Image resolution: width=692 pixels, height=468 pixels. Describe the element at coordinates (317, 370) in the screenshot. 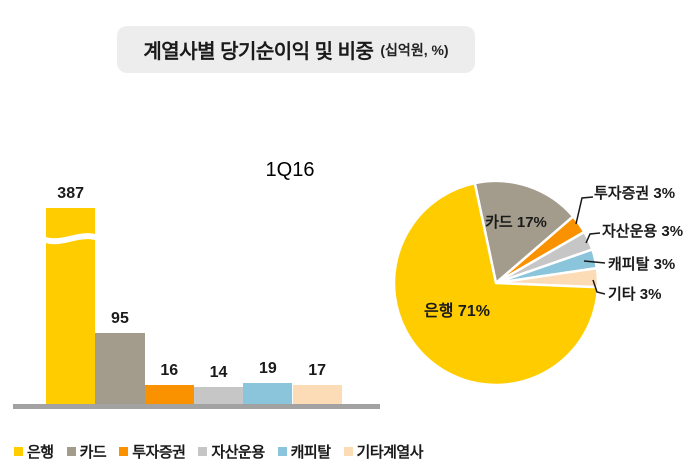

I see `bar-value-label: 17` at that location.